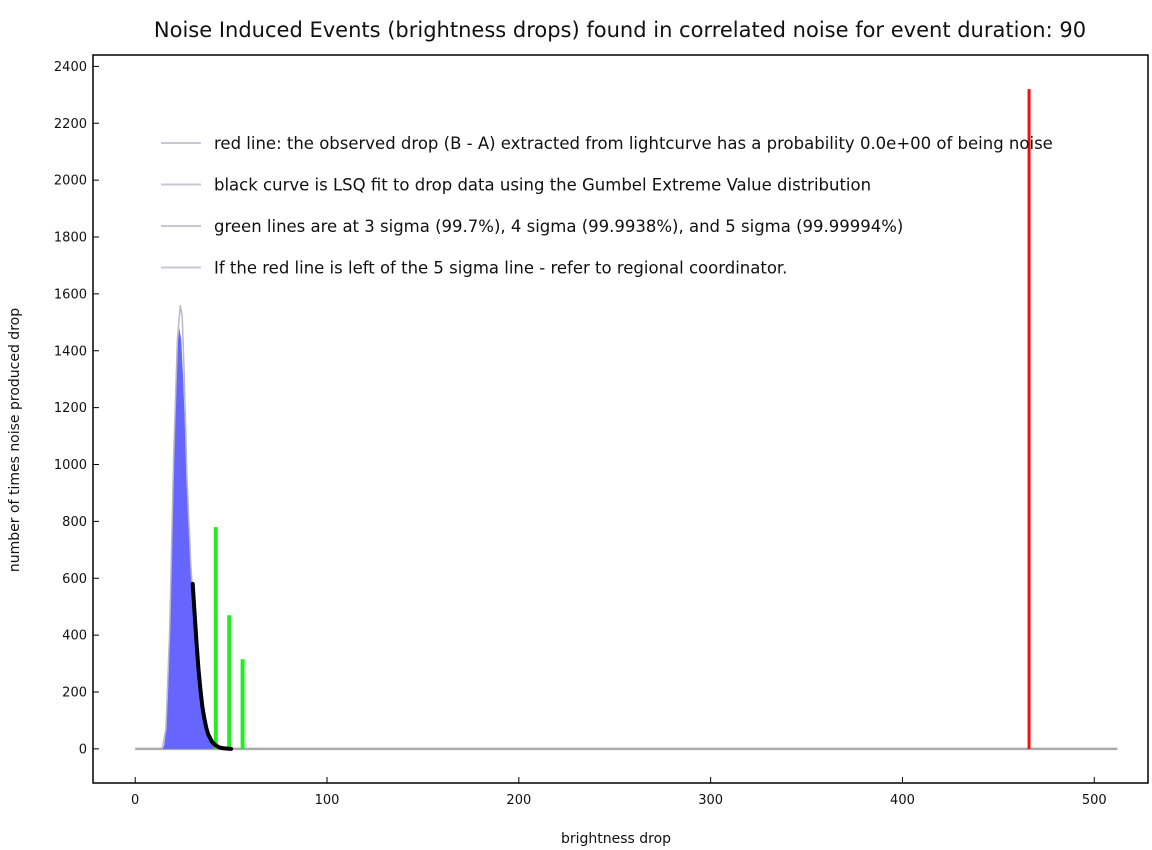  I want to click on y-tick-label: 2200, so click(70, 124).